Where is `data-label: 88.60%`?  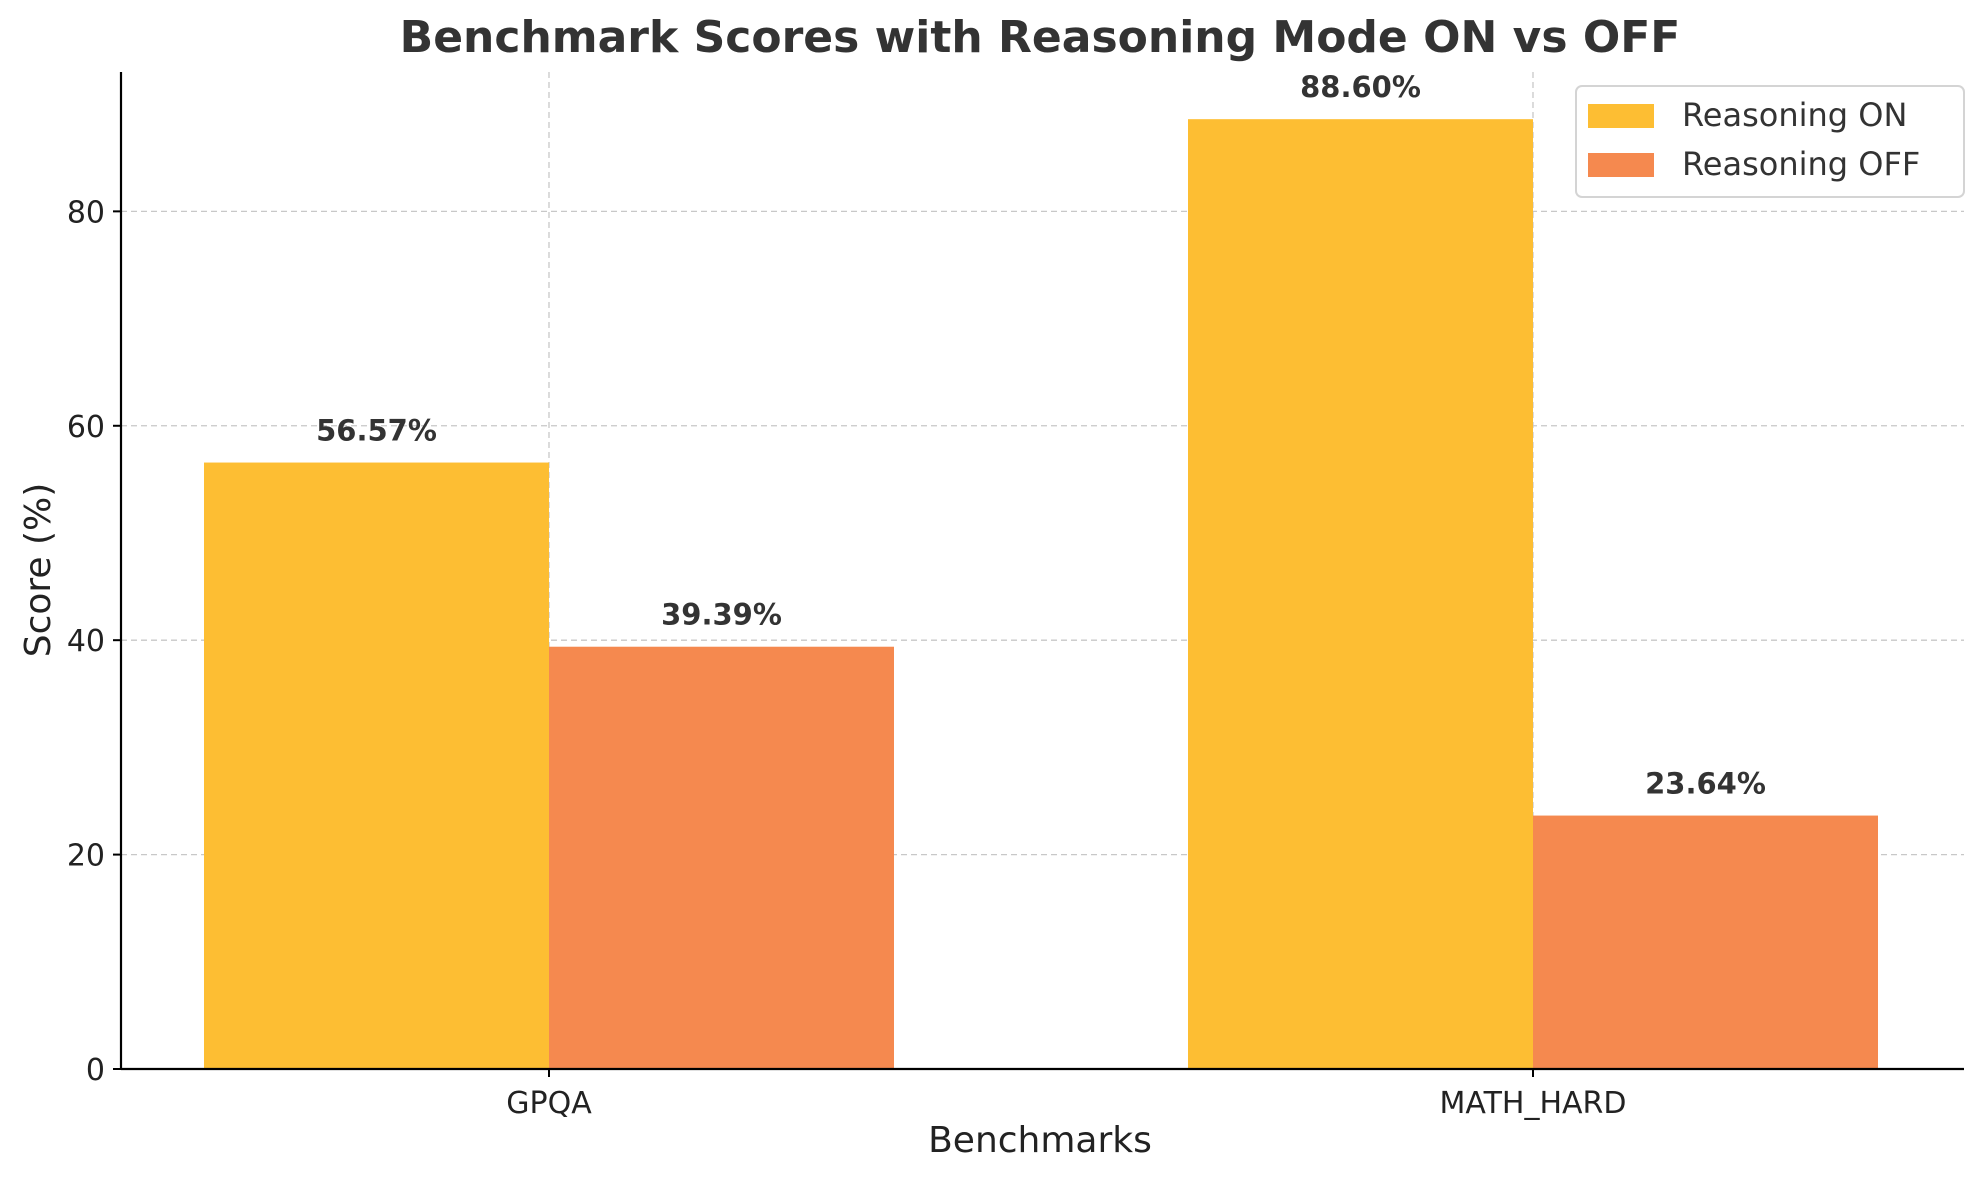 data-label: 88.60% is located at coordinates (1360, 87).